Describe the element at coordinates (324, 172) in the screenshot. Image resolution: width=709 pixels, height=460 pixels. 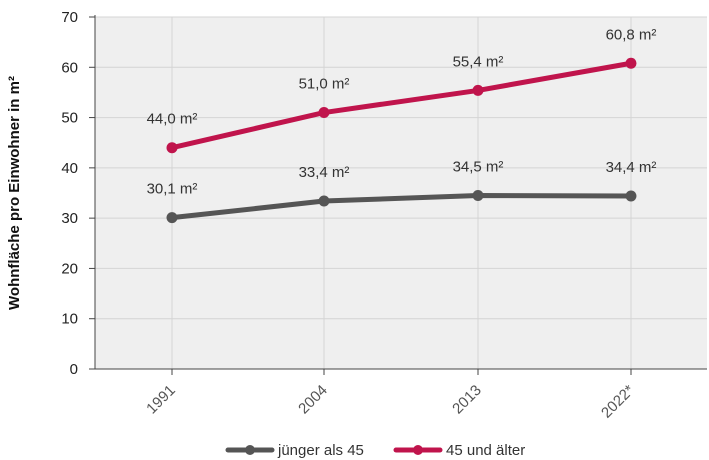
I see `data-label: 33,4 m²` at that location.